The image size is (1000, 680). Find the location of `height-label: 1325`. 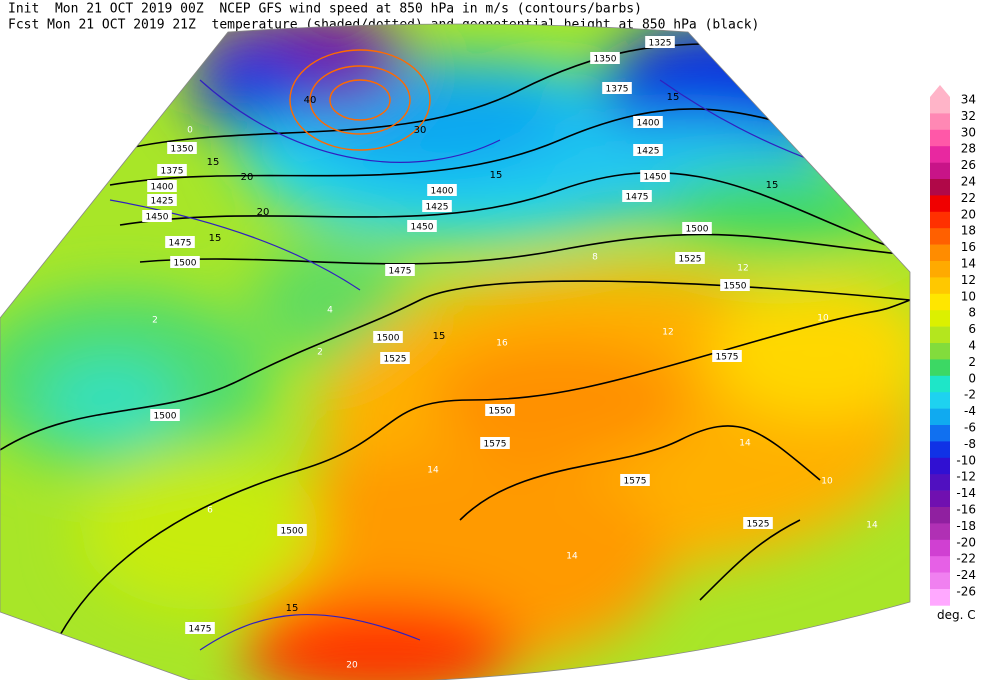

height-label: 1325 is located at coordinates (660, 44).